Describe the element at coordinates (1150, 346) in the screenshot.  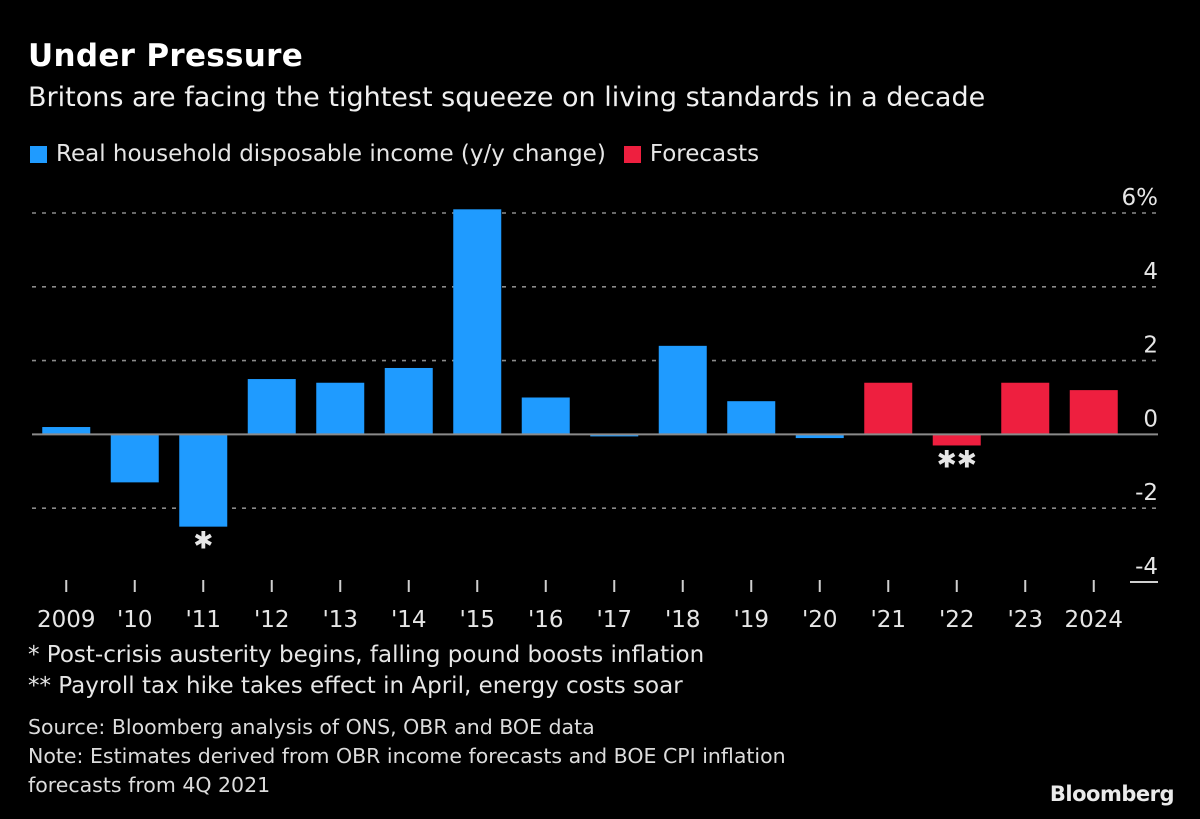
I see `y-tick-label: 2` at that location.